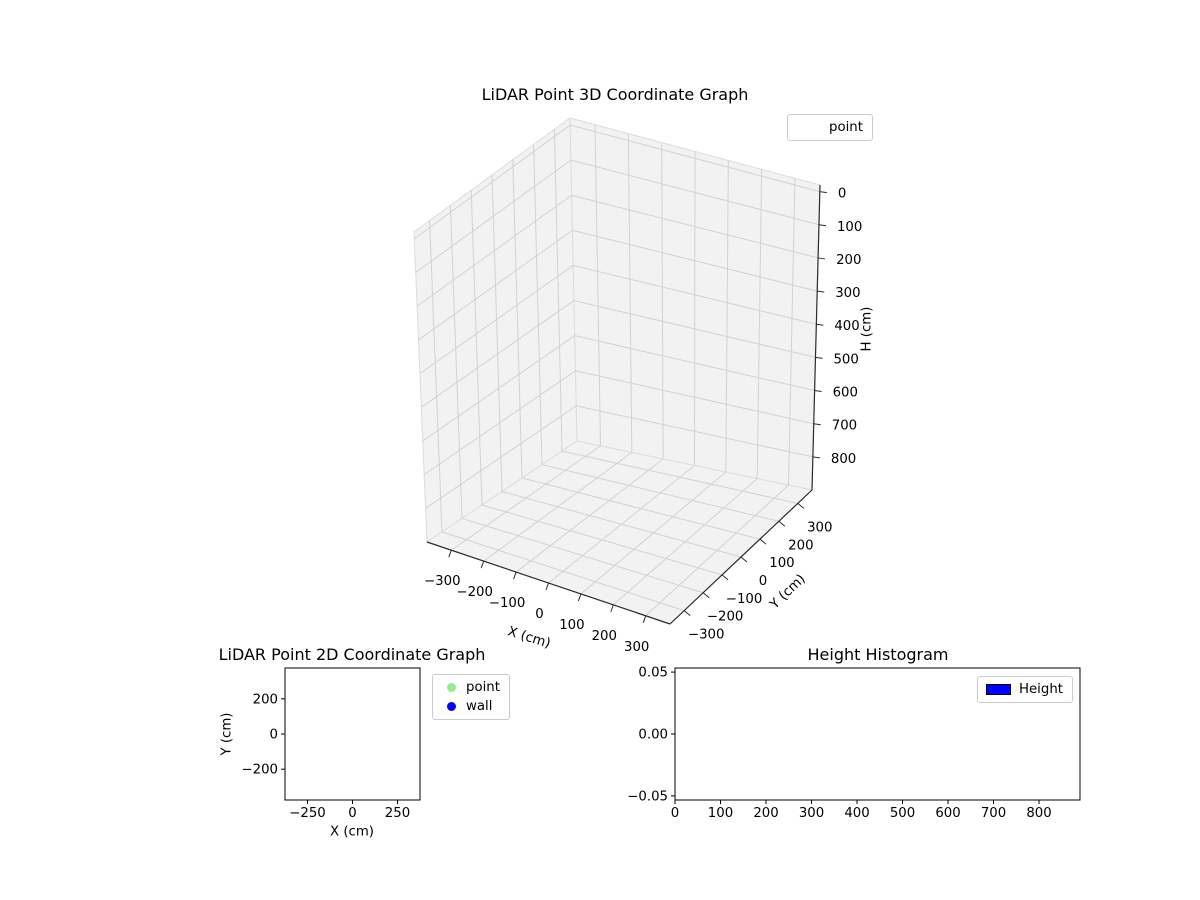 The image size is (1200, 900). What do you see at coordinates (725, 617) in the screenshot?
I see `y-tick-label-3d: −200` at bounding box center [725, 617].